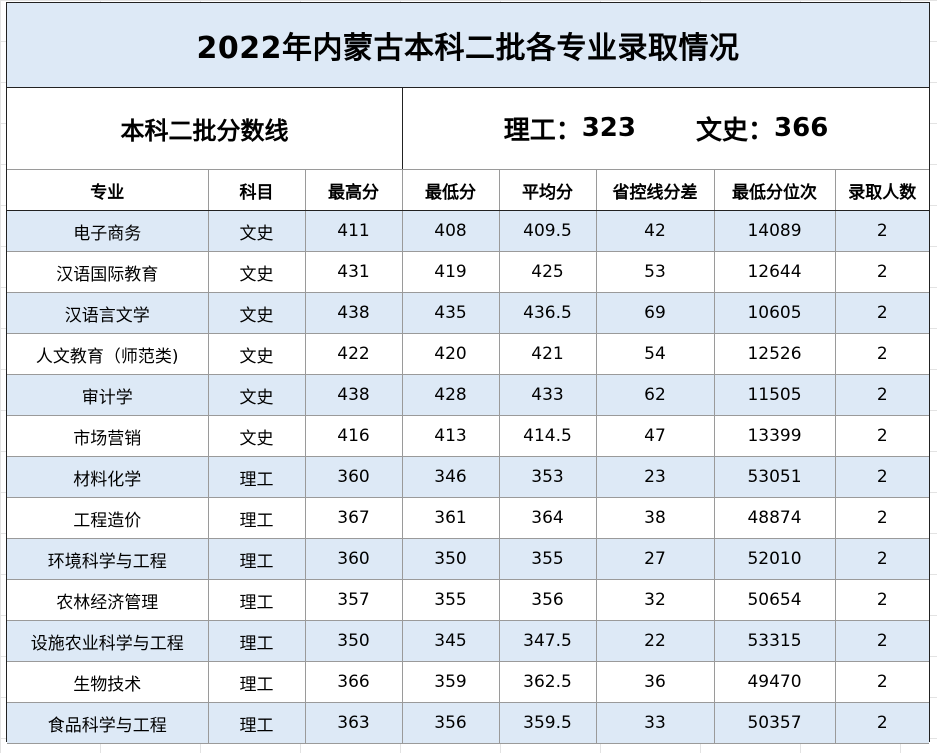  I want to click on cell-control-line-diff: 42, so click(655, 231).